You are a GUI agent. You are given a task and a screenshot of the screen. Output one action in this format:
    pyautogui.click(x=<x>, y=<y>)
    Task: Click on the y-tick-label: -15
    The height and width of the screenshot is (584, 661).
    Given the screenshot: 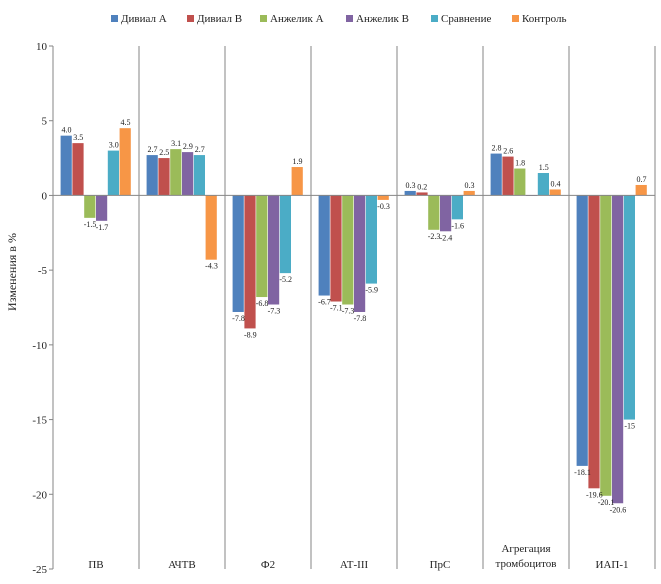 What is the action you would take?
    pyautogui.click(x=39, y=421)
    